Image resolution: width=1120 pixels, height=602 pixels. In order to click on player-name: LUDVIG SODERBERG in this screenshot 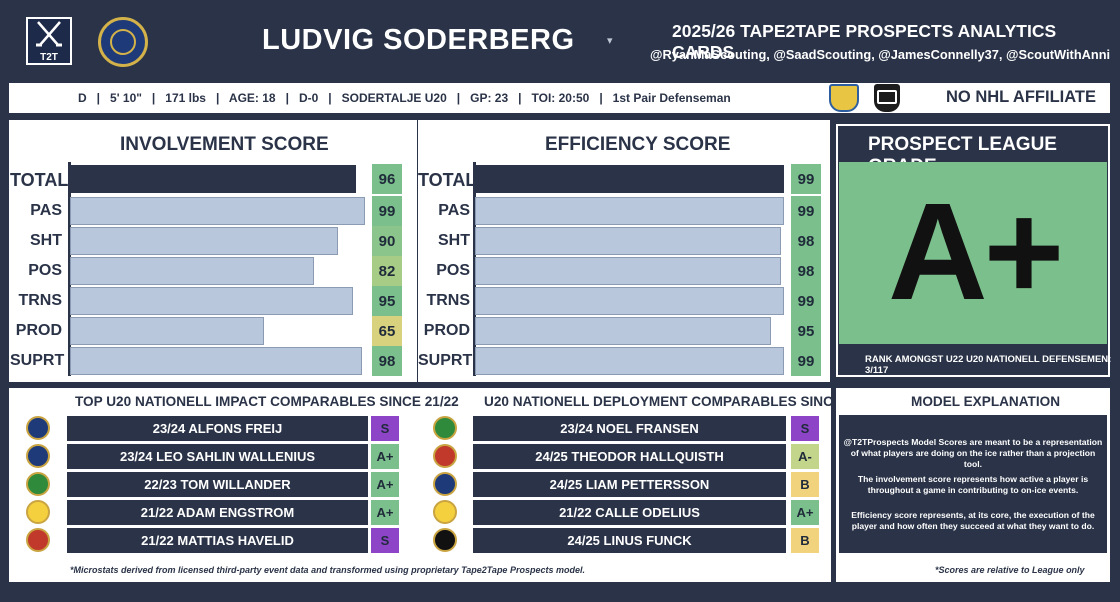, I will do `click(418, 40)`.